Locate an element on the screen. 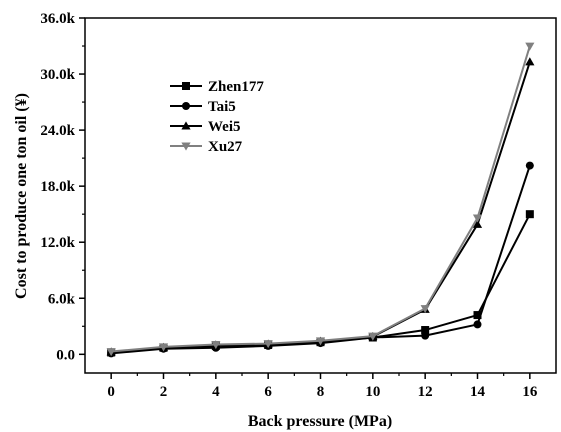 The width and height of the screenshot is (561, 432). legend-marker-tai5 is located at coordinates (186, 106).